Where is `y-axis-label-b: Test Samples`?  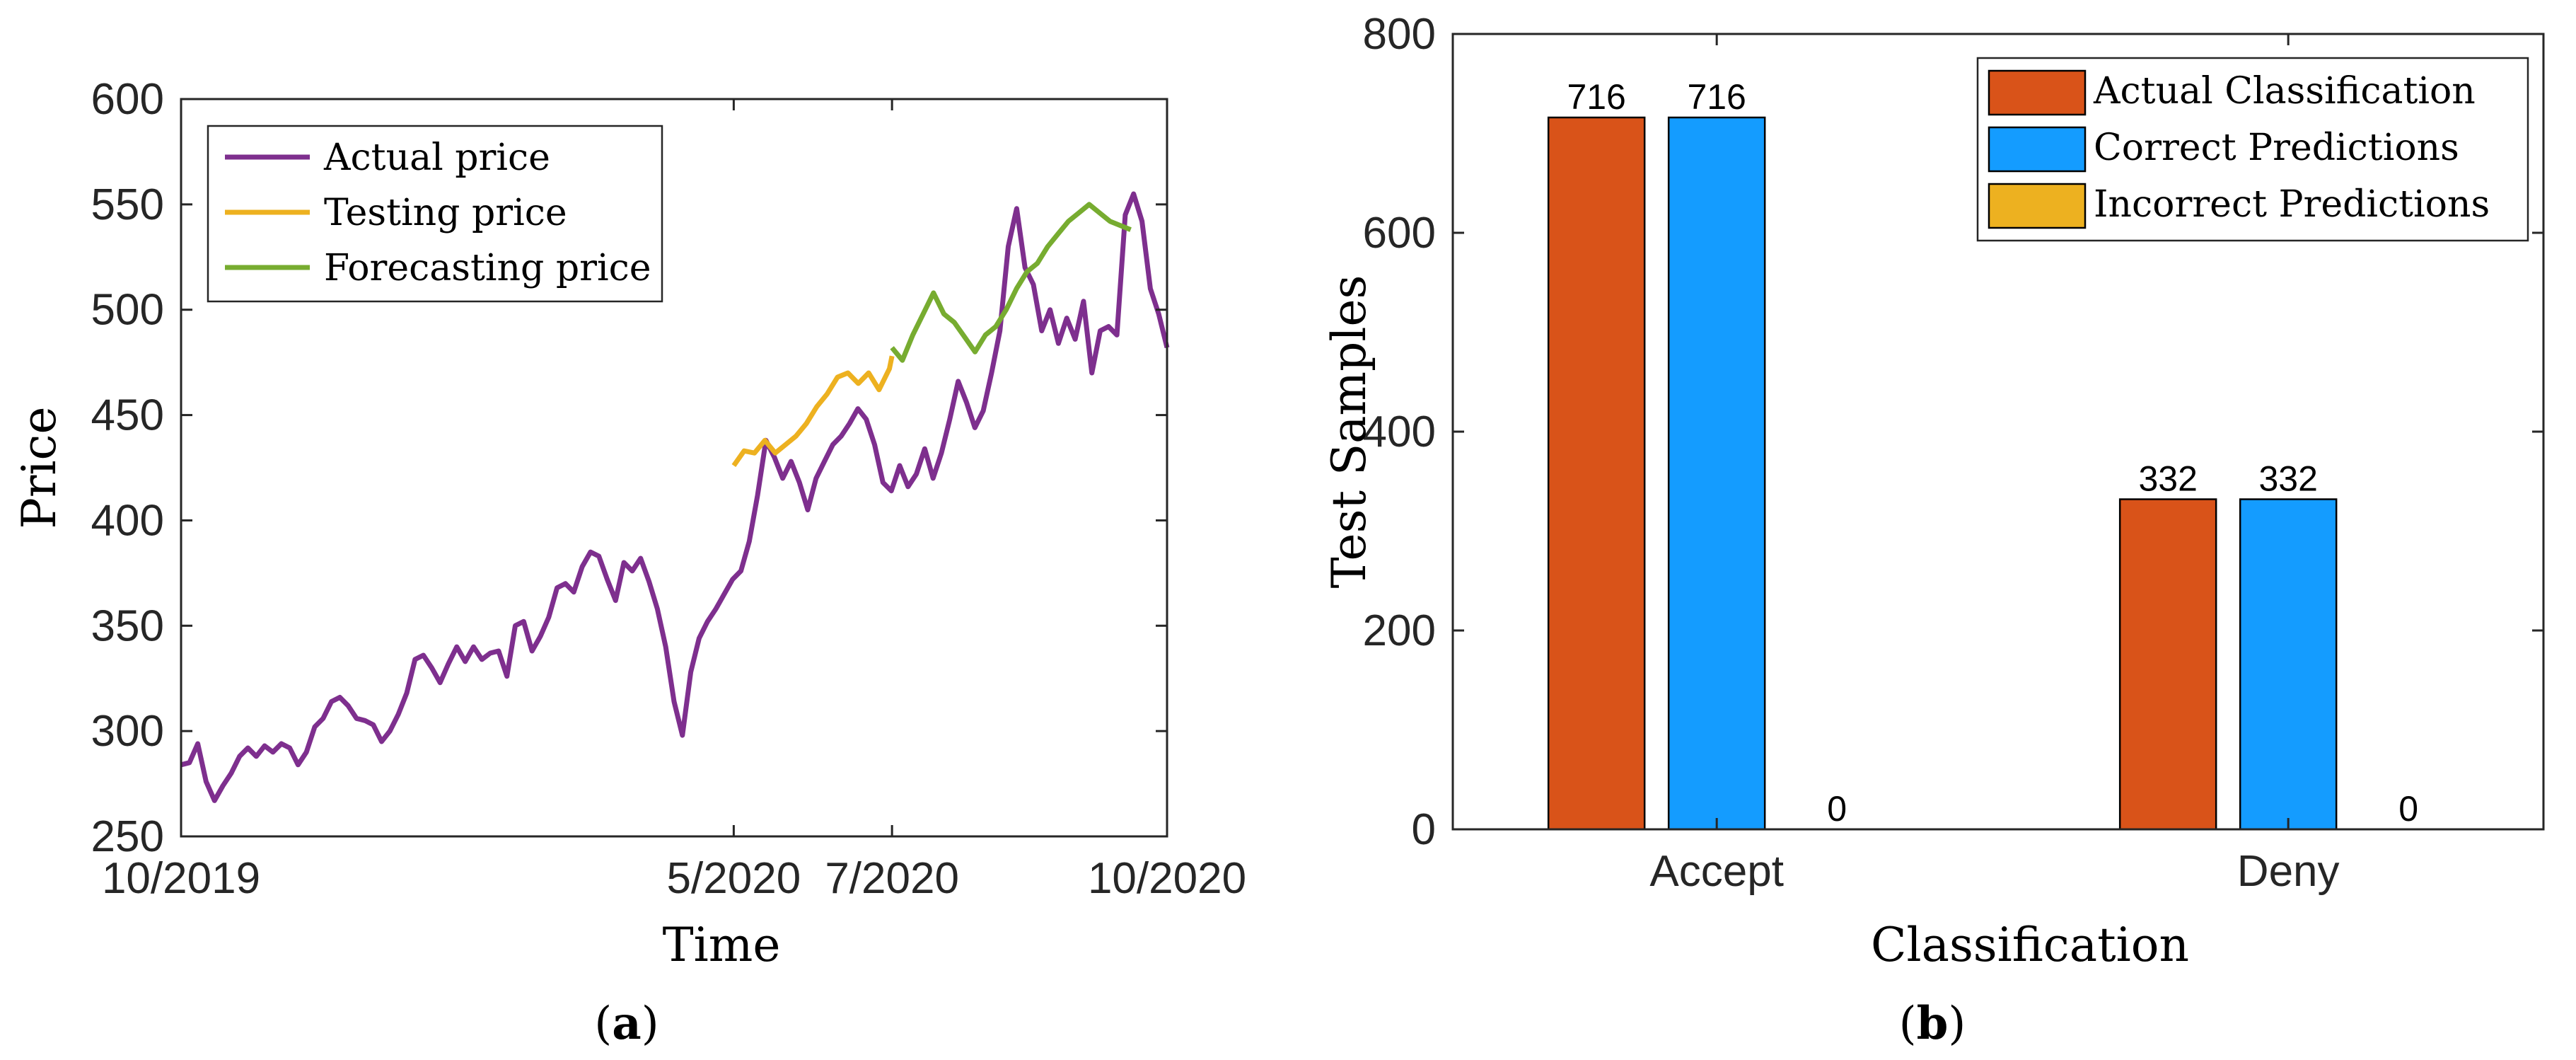 y-axis-label-b: Test Samples is located at coordinates (1349, 432).